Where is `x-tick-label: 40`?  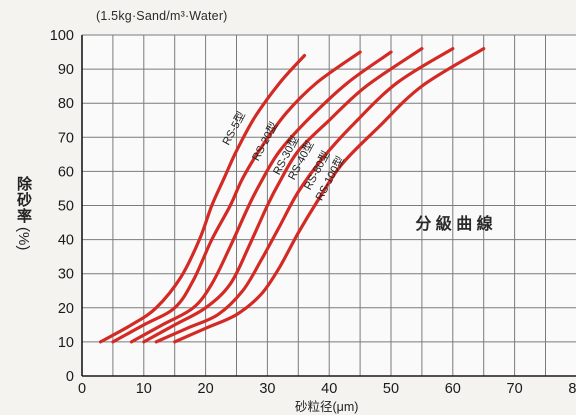 x-tick-label: 40 is located at coordinates (329, 389).